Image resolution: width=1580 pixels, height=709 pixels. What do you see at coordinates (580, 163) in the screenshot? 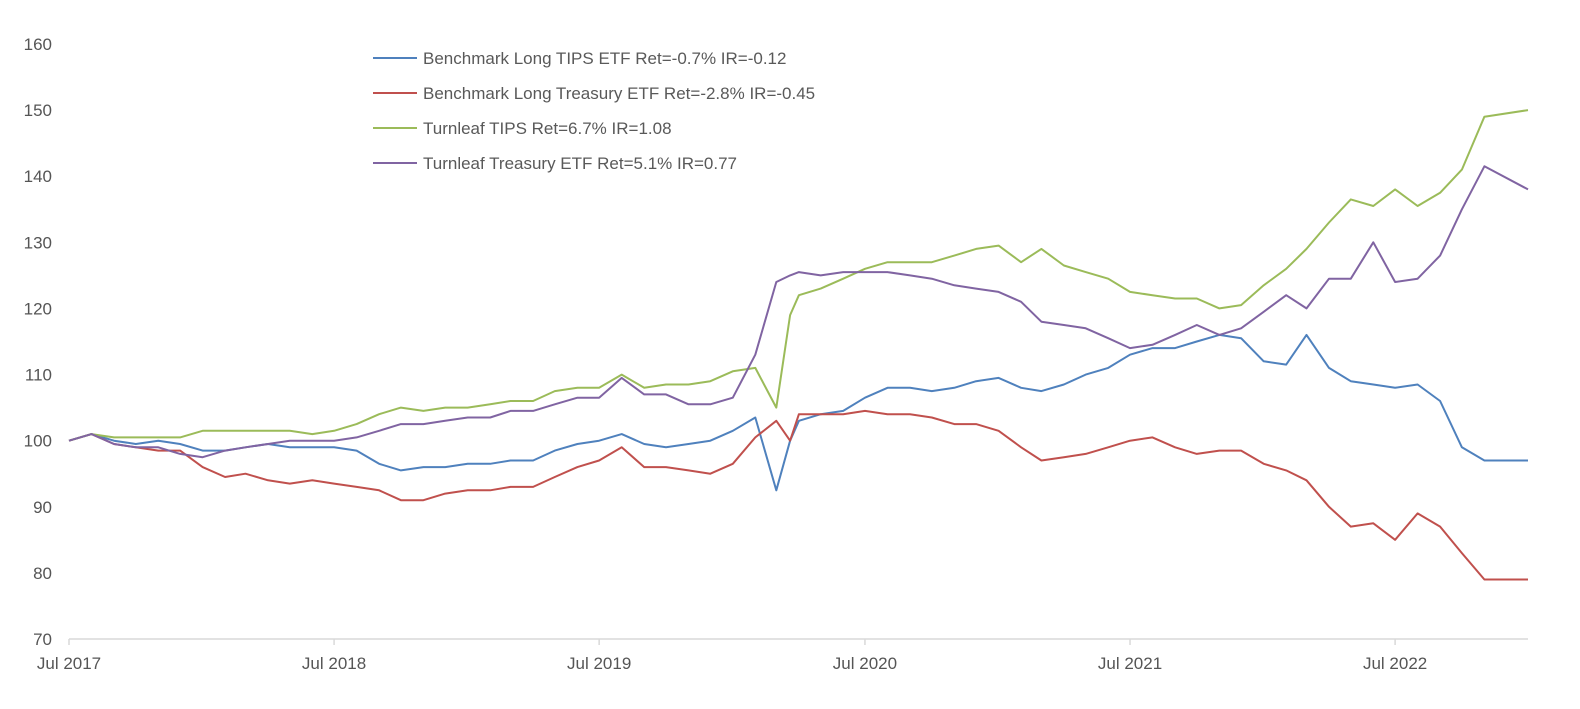
I see `legend-label: Turnleaf Treasury ETF Ret=5.1% IR=0.77` at bounding box center [580, 163].